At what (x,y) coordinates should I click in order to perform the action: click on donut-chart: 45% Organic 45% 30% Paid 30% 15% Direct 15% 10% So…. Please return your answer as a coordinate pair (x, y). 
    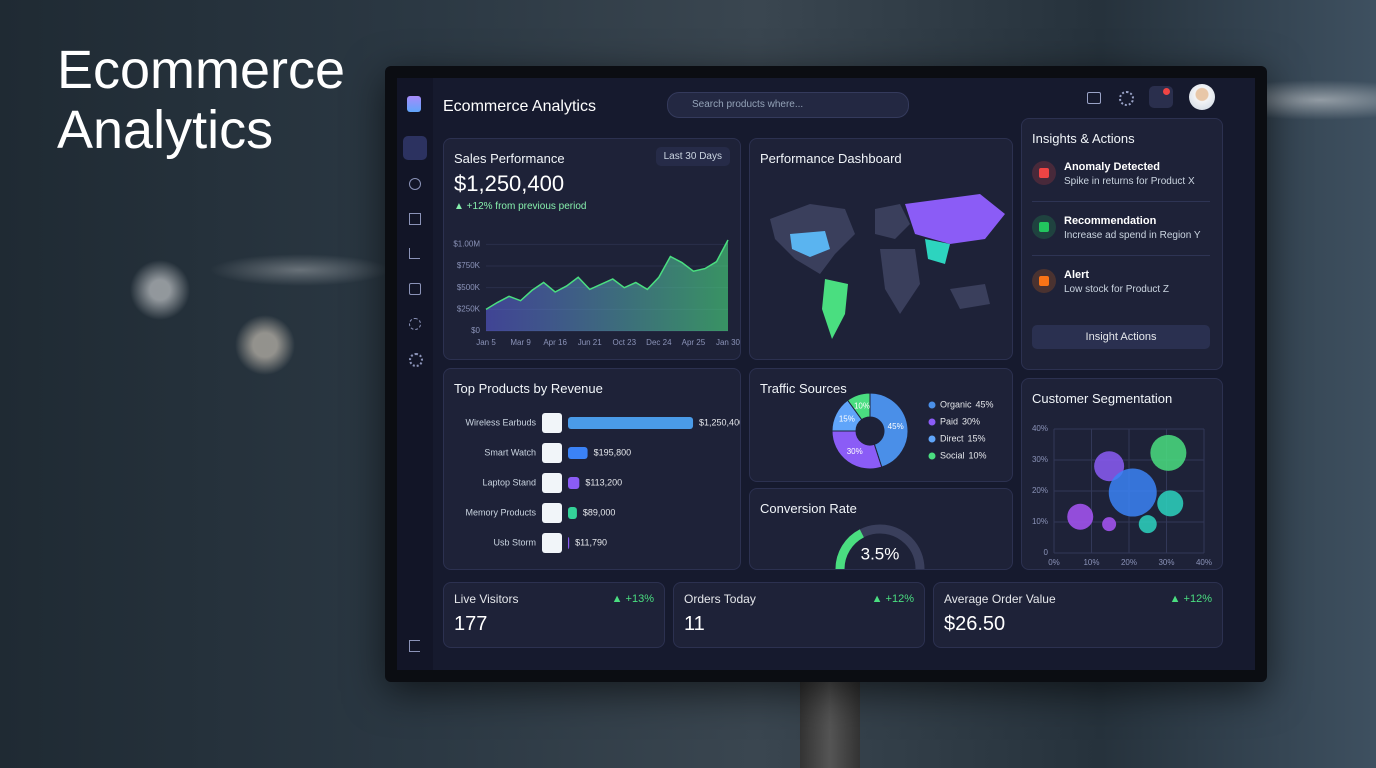
    Looking at the image, I should click on (912, 431).